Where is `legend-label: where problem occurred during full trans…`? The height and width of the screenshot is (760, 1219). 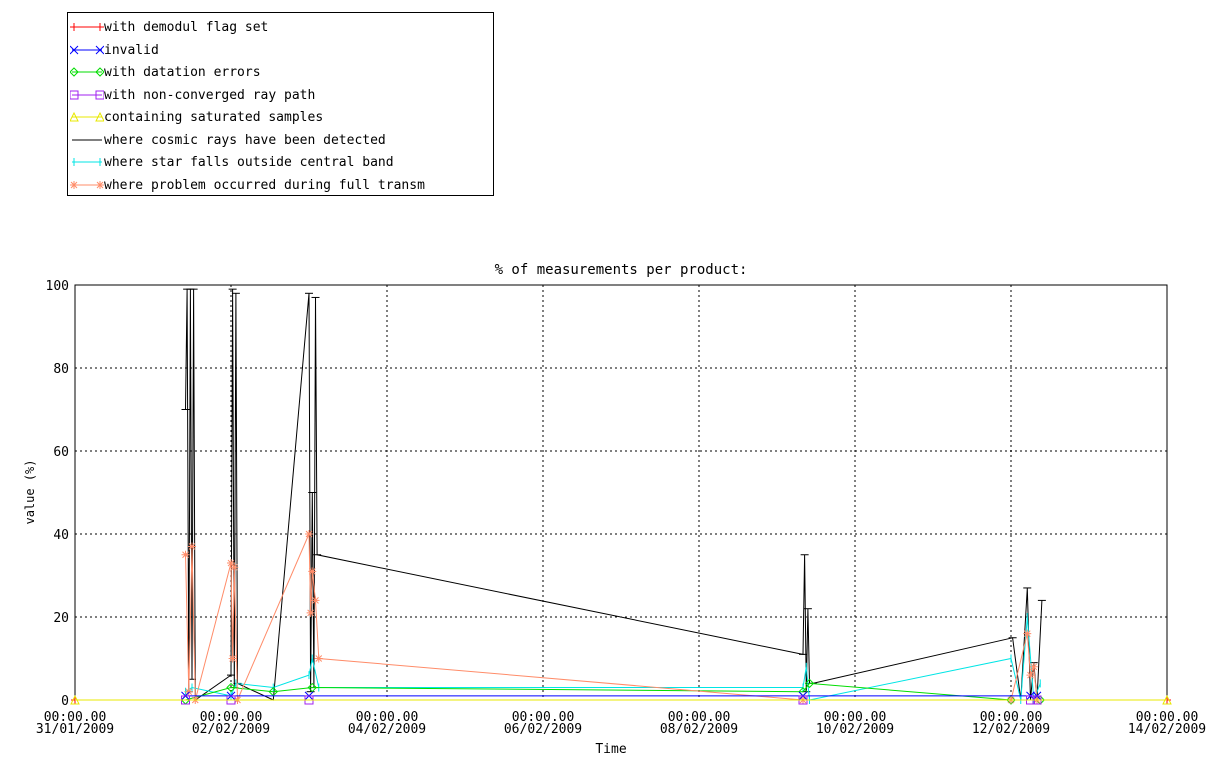 legend-label: where problem occurred during full trans… is located at coordinates (264, 185).